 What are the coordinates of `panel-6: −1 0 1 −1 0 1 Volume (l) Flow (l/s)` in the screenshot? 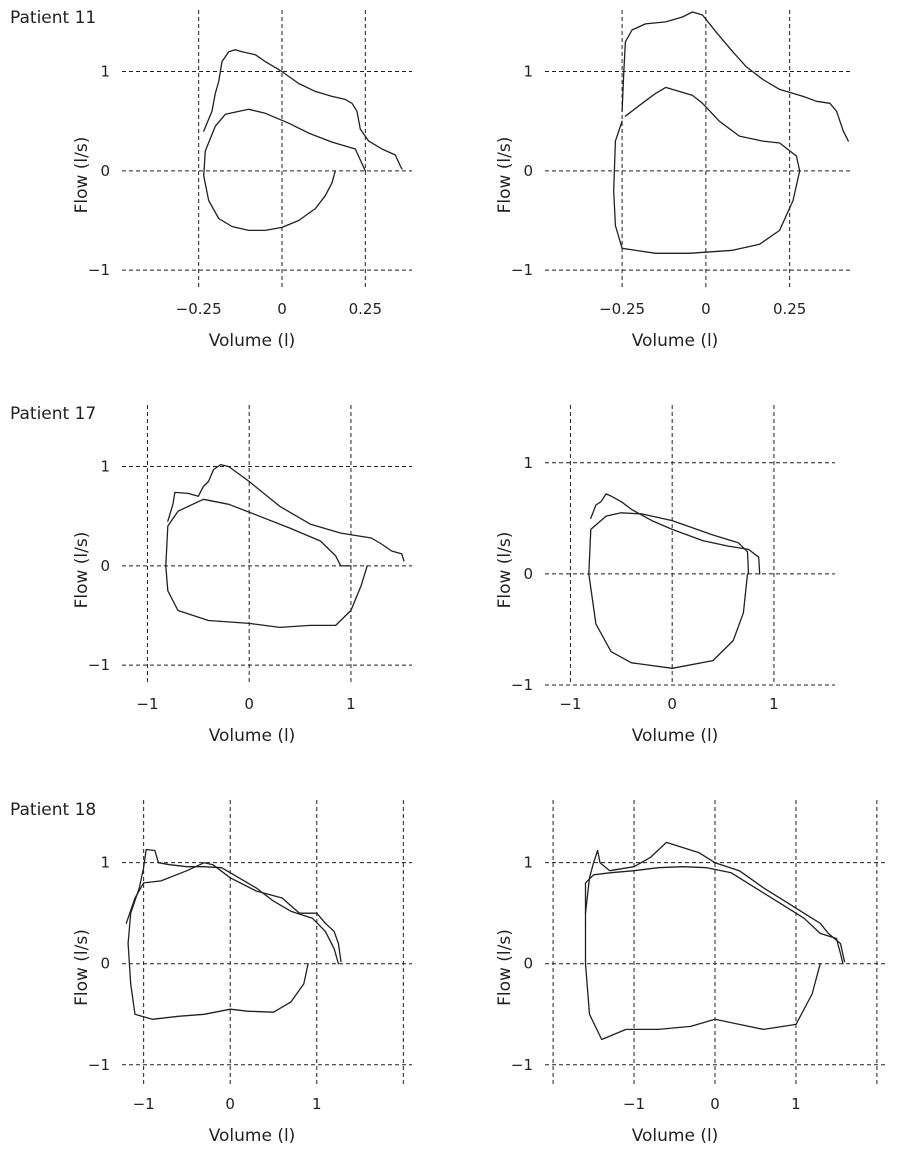 It's located at (690, 973).